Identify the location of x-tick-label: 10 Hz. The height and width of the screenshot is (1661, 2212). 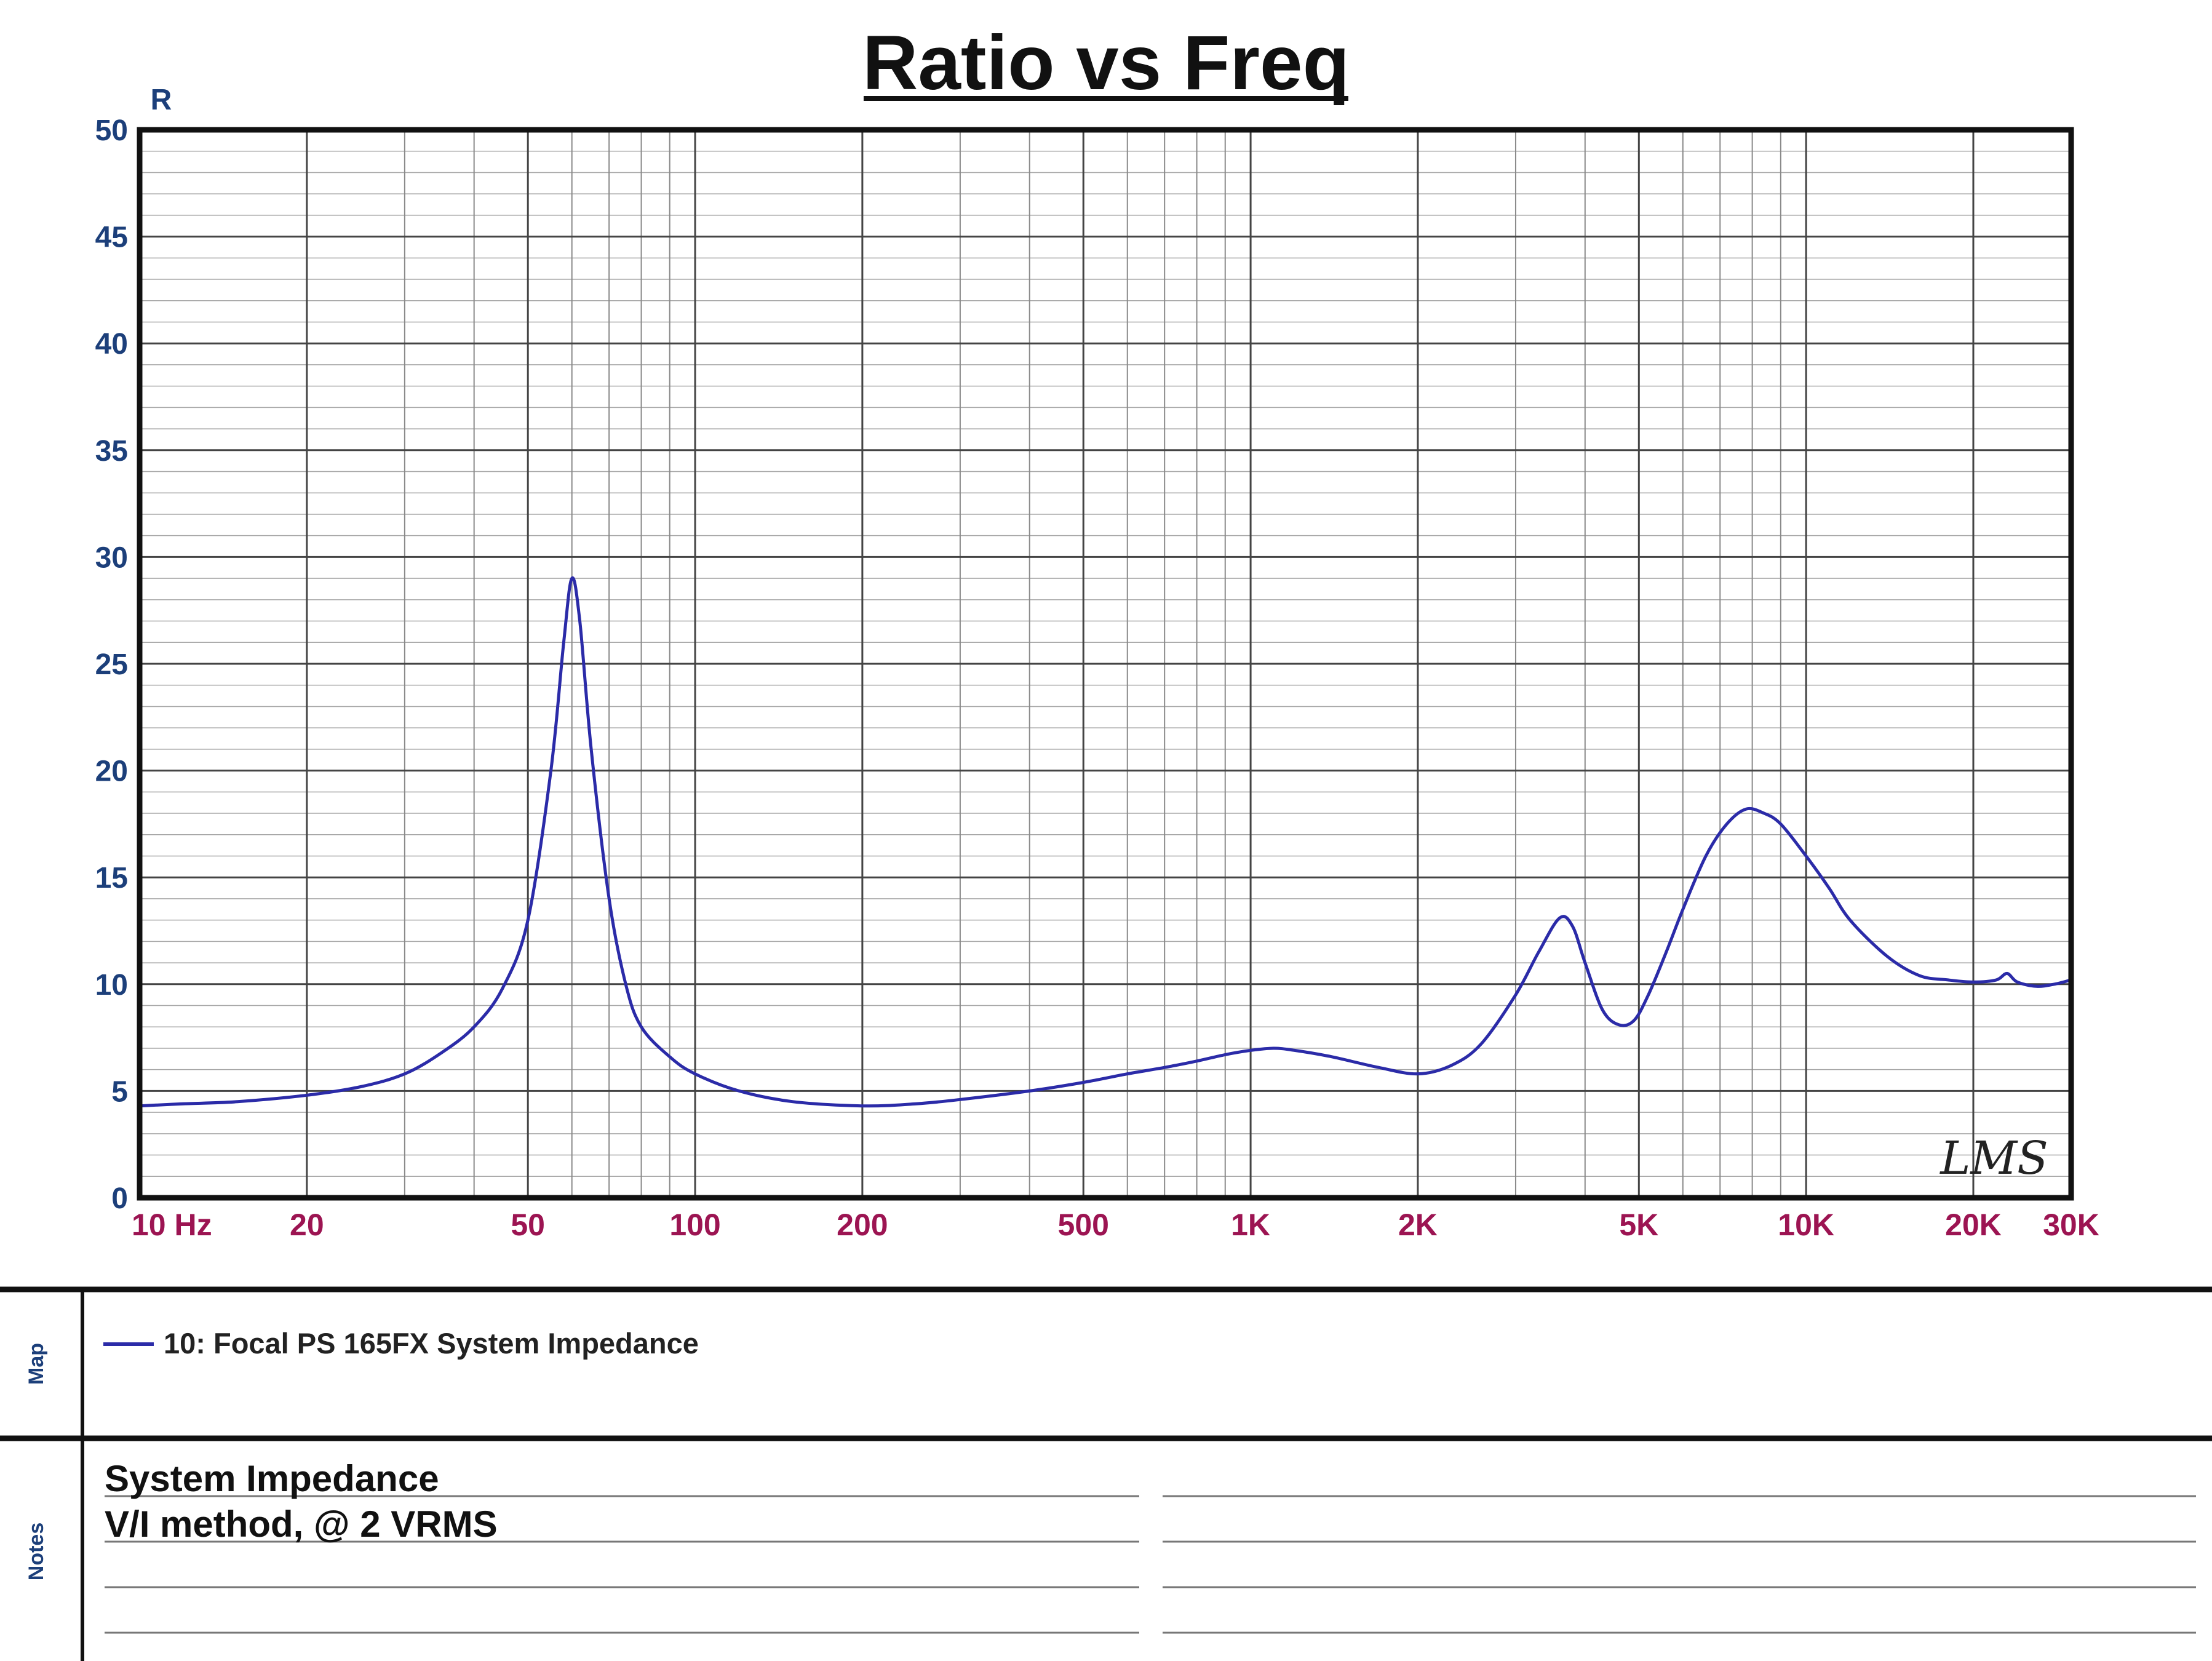
(172, 1225).